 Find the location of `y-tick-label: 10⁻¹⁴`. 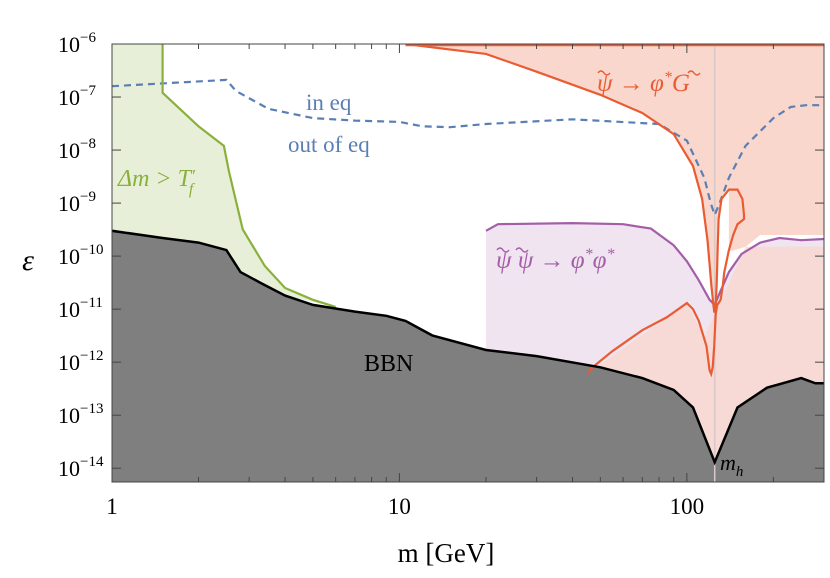

y-tick-label: 10⁻¹⁴ is located at coordinates (81, 467).